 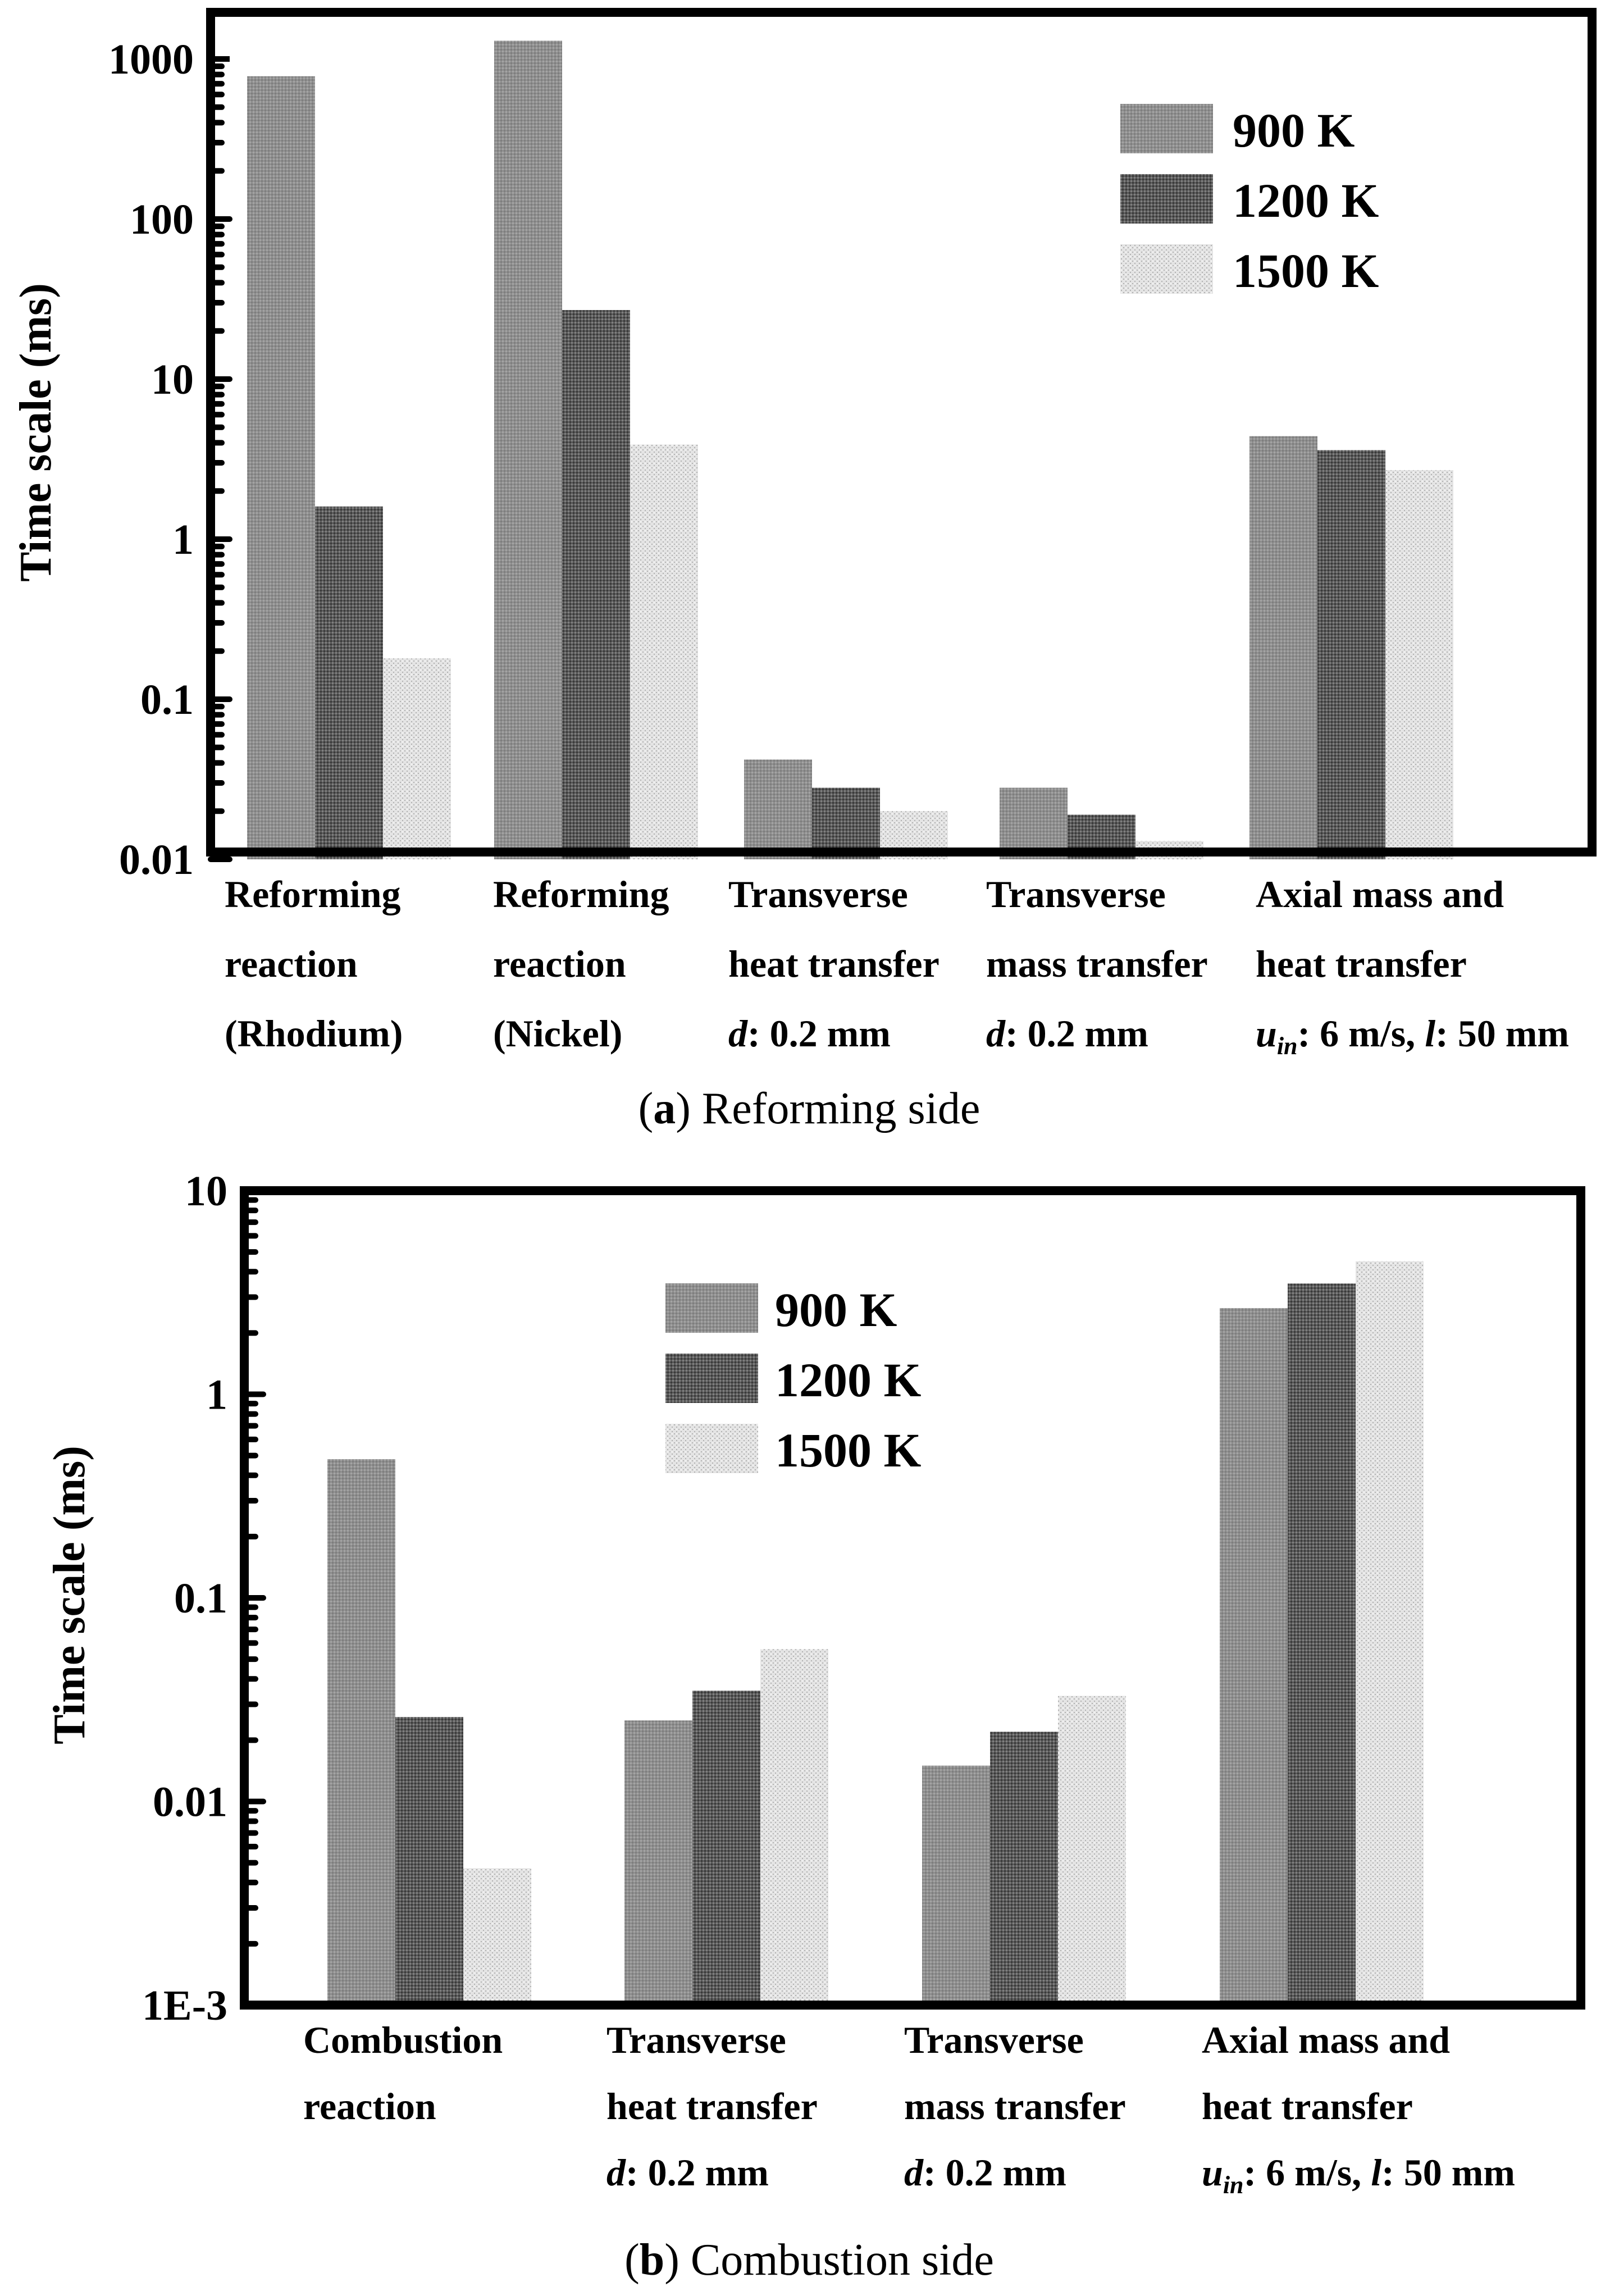 What do you see at coordinates (403, 2040) in the screenshot?
I see `category-label-line: Combustion` at bounding box center [403, 2040].